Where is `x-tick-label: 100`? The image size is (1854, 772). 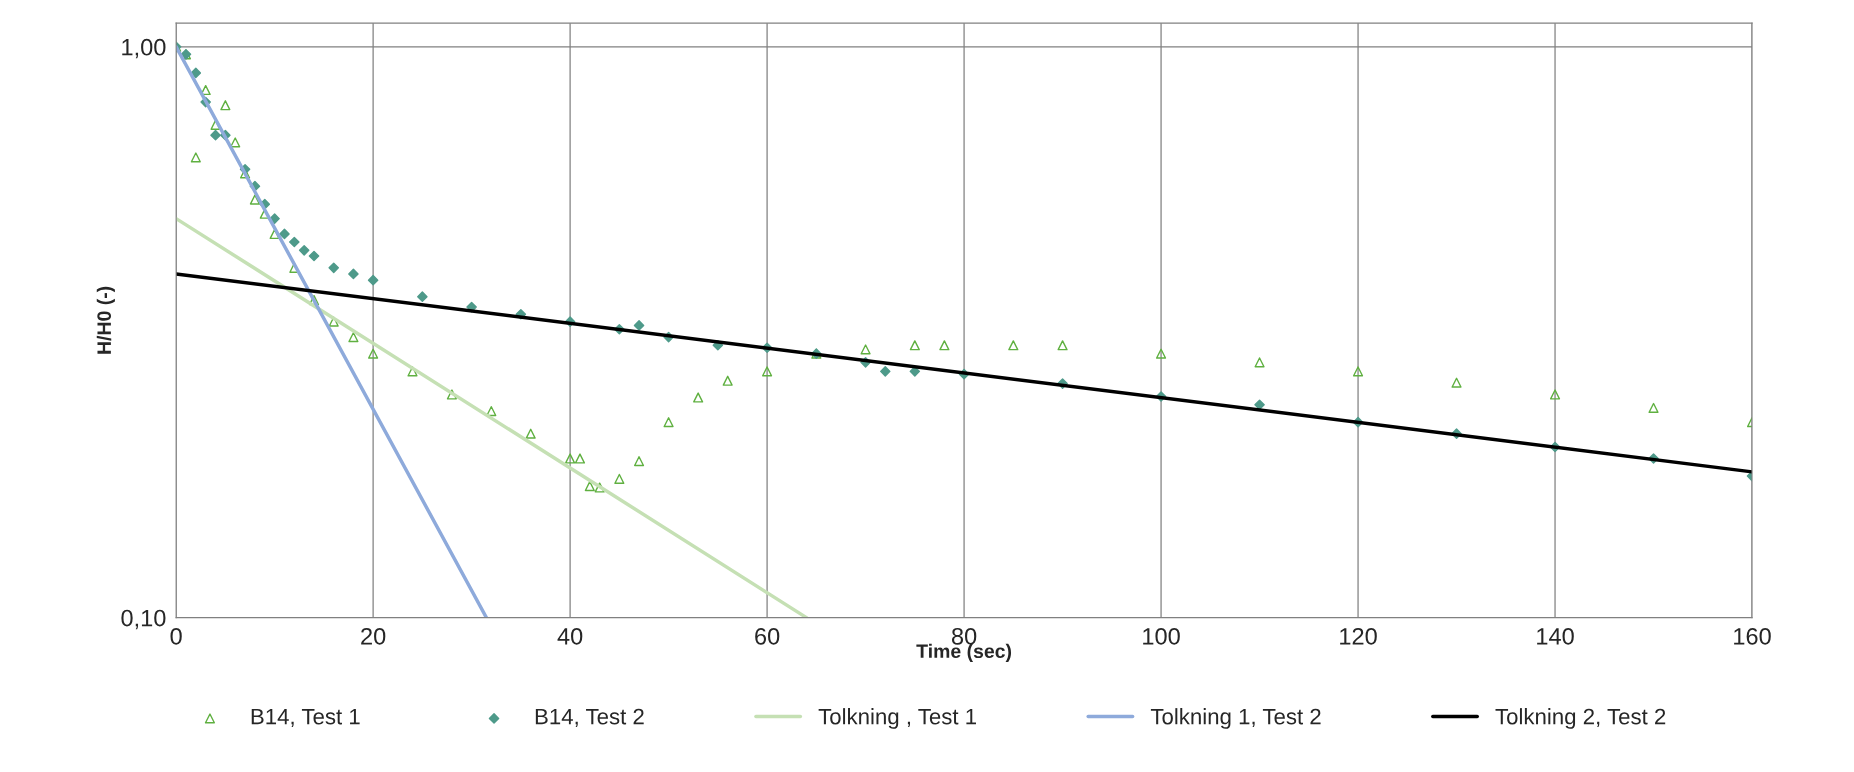 x-tick-label: 100 is located at coordinates (1161, 636).